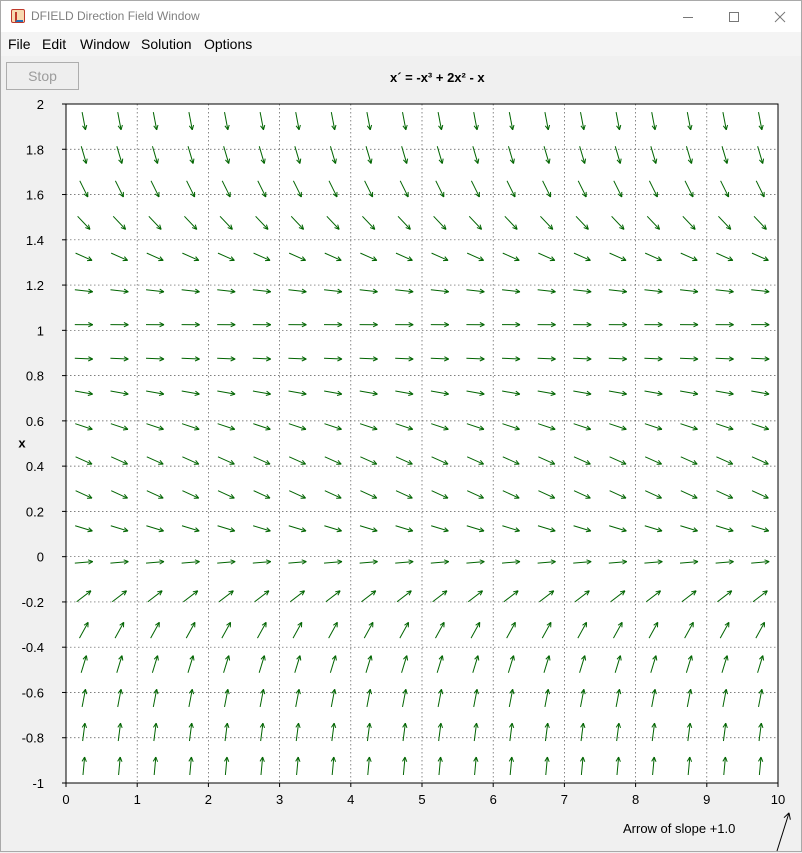 The width and height of the screenshot is (802, 853). I want to click on slope-caption: Arrow of slope +1.0, so click(679, 828).